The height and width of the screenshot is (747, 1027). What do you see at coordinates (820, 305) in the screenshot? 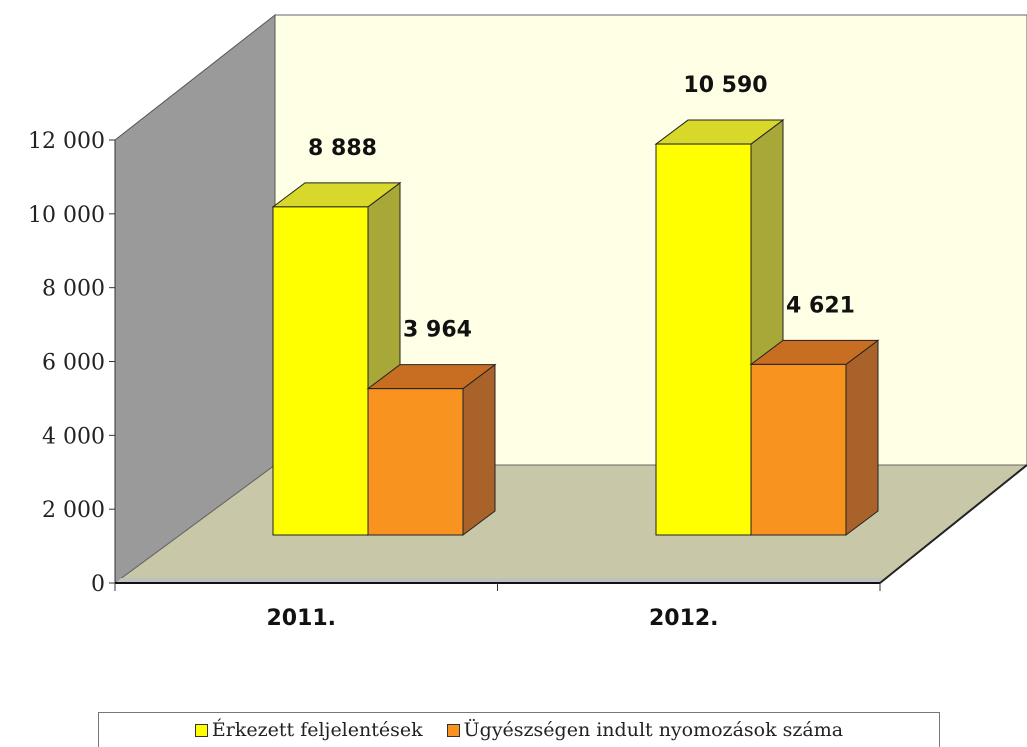
I see `data-label: 4 621` at bounding box center [820, 305].